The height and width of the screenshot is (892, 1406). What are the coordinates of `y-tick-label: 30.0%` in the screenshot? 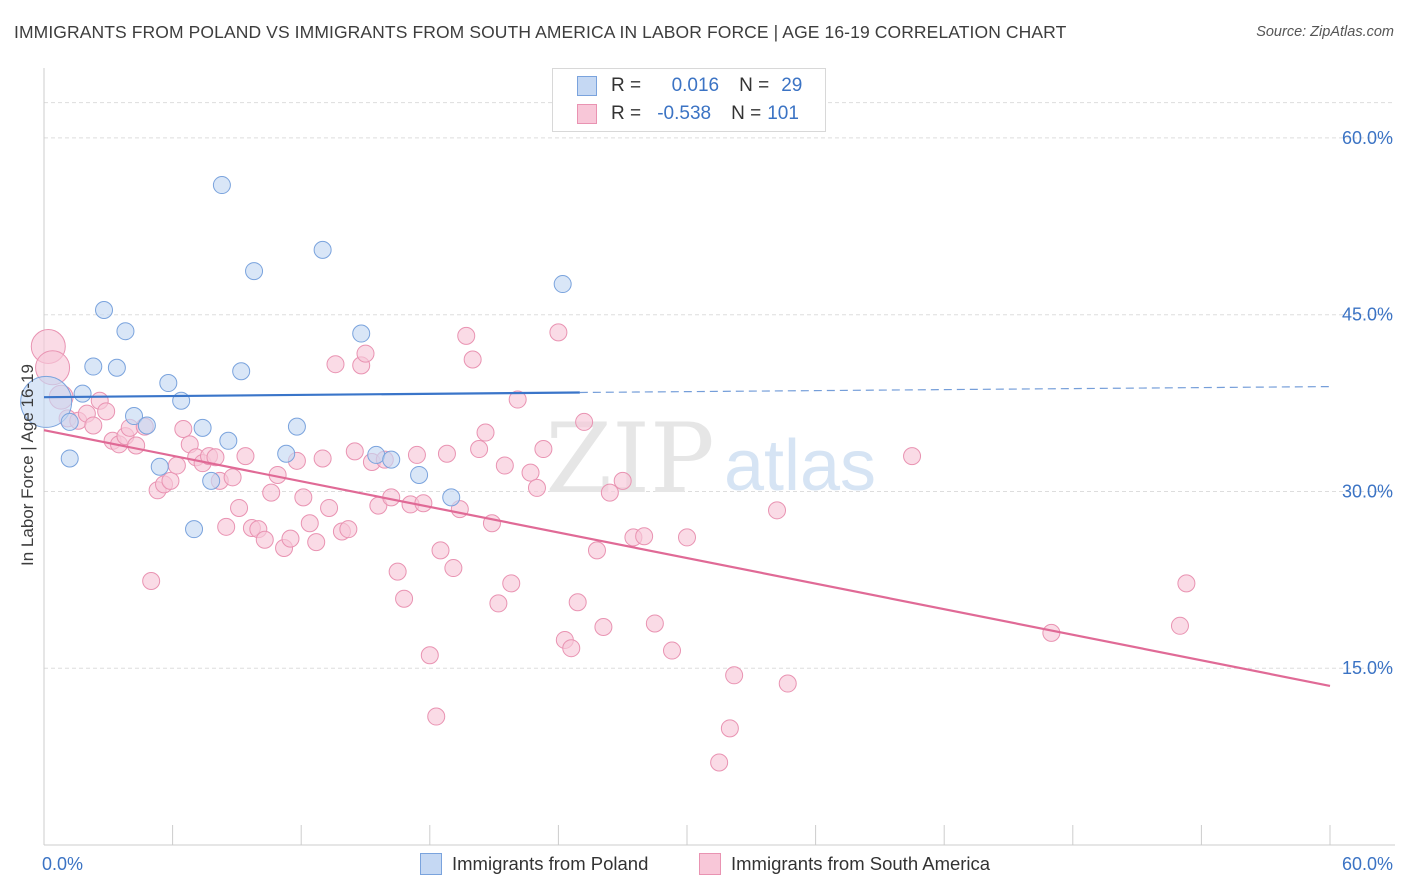 It's located at (1367, 491).